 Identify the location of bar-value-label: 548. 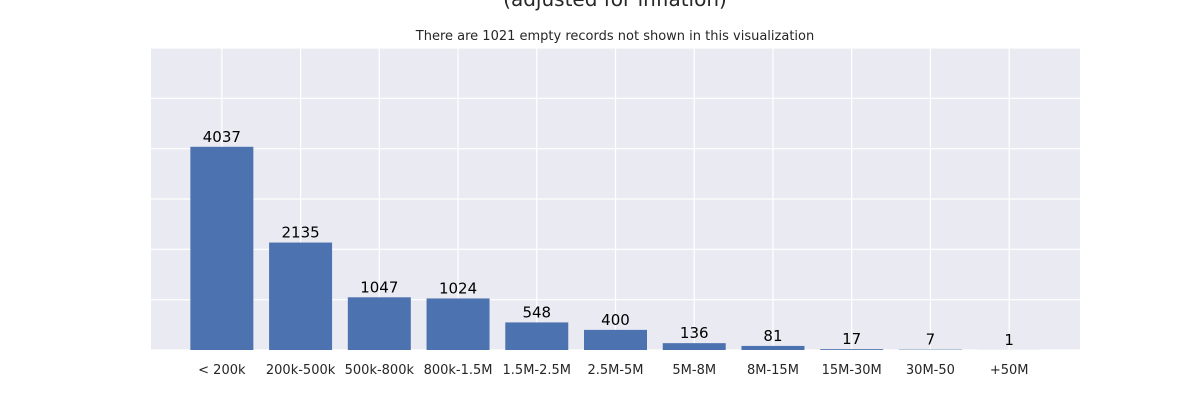
(536, 312).